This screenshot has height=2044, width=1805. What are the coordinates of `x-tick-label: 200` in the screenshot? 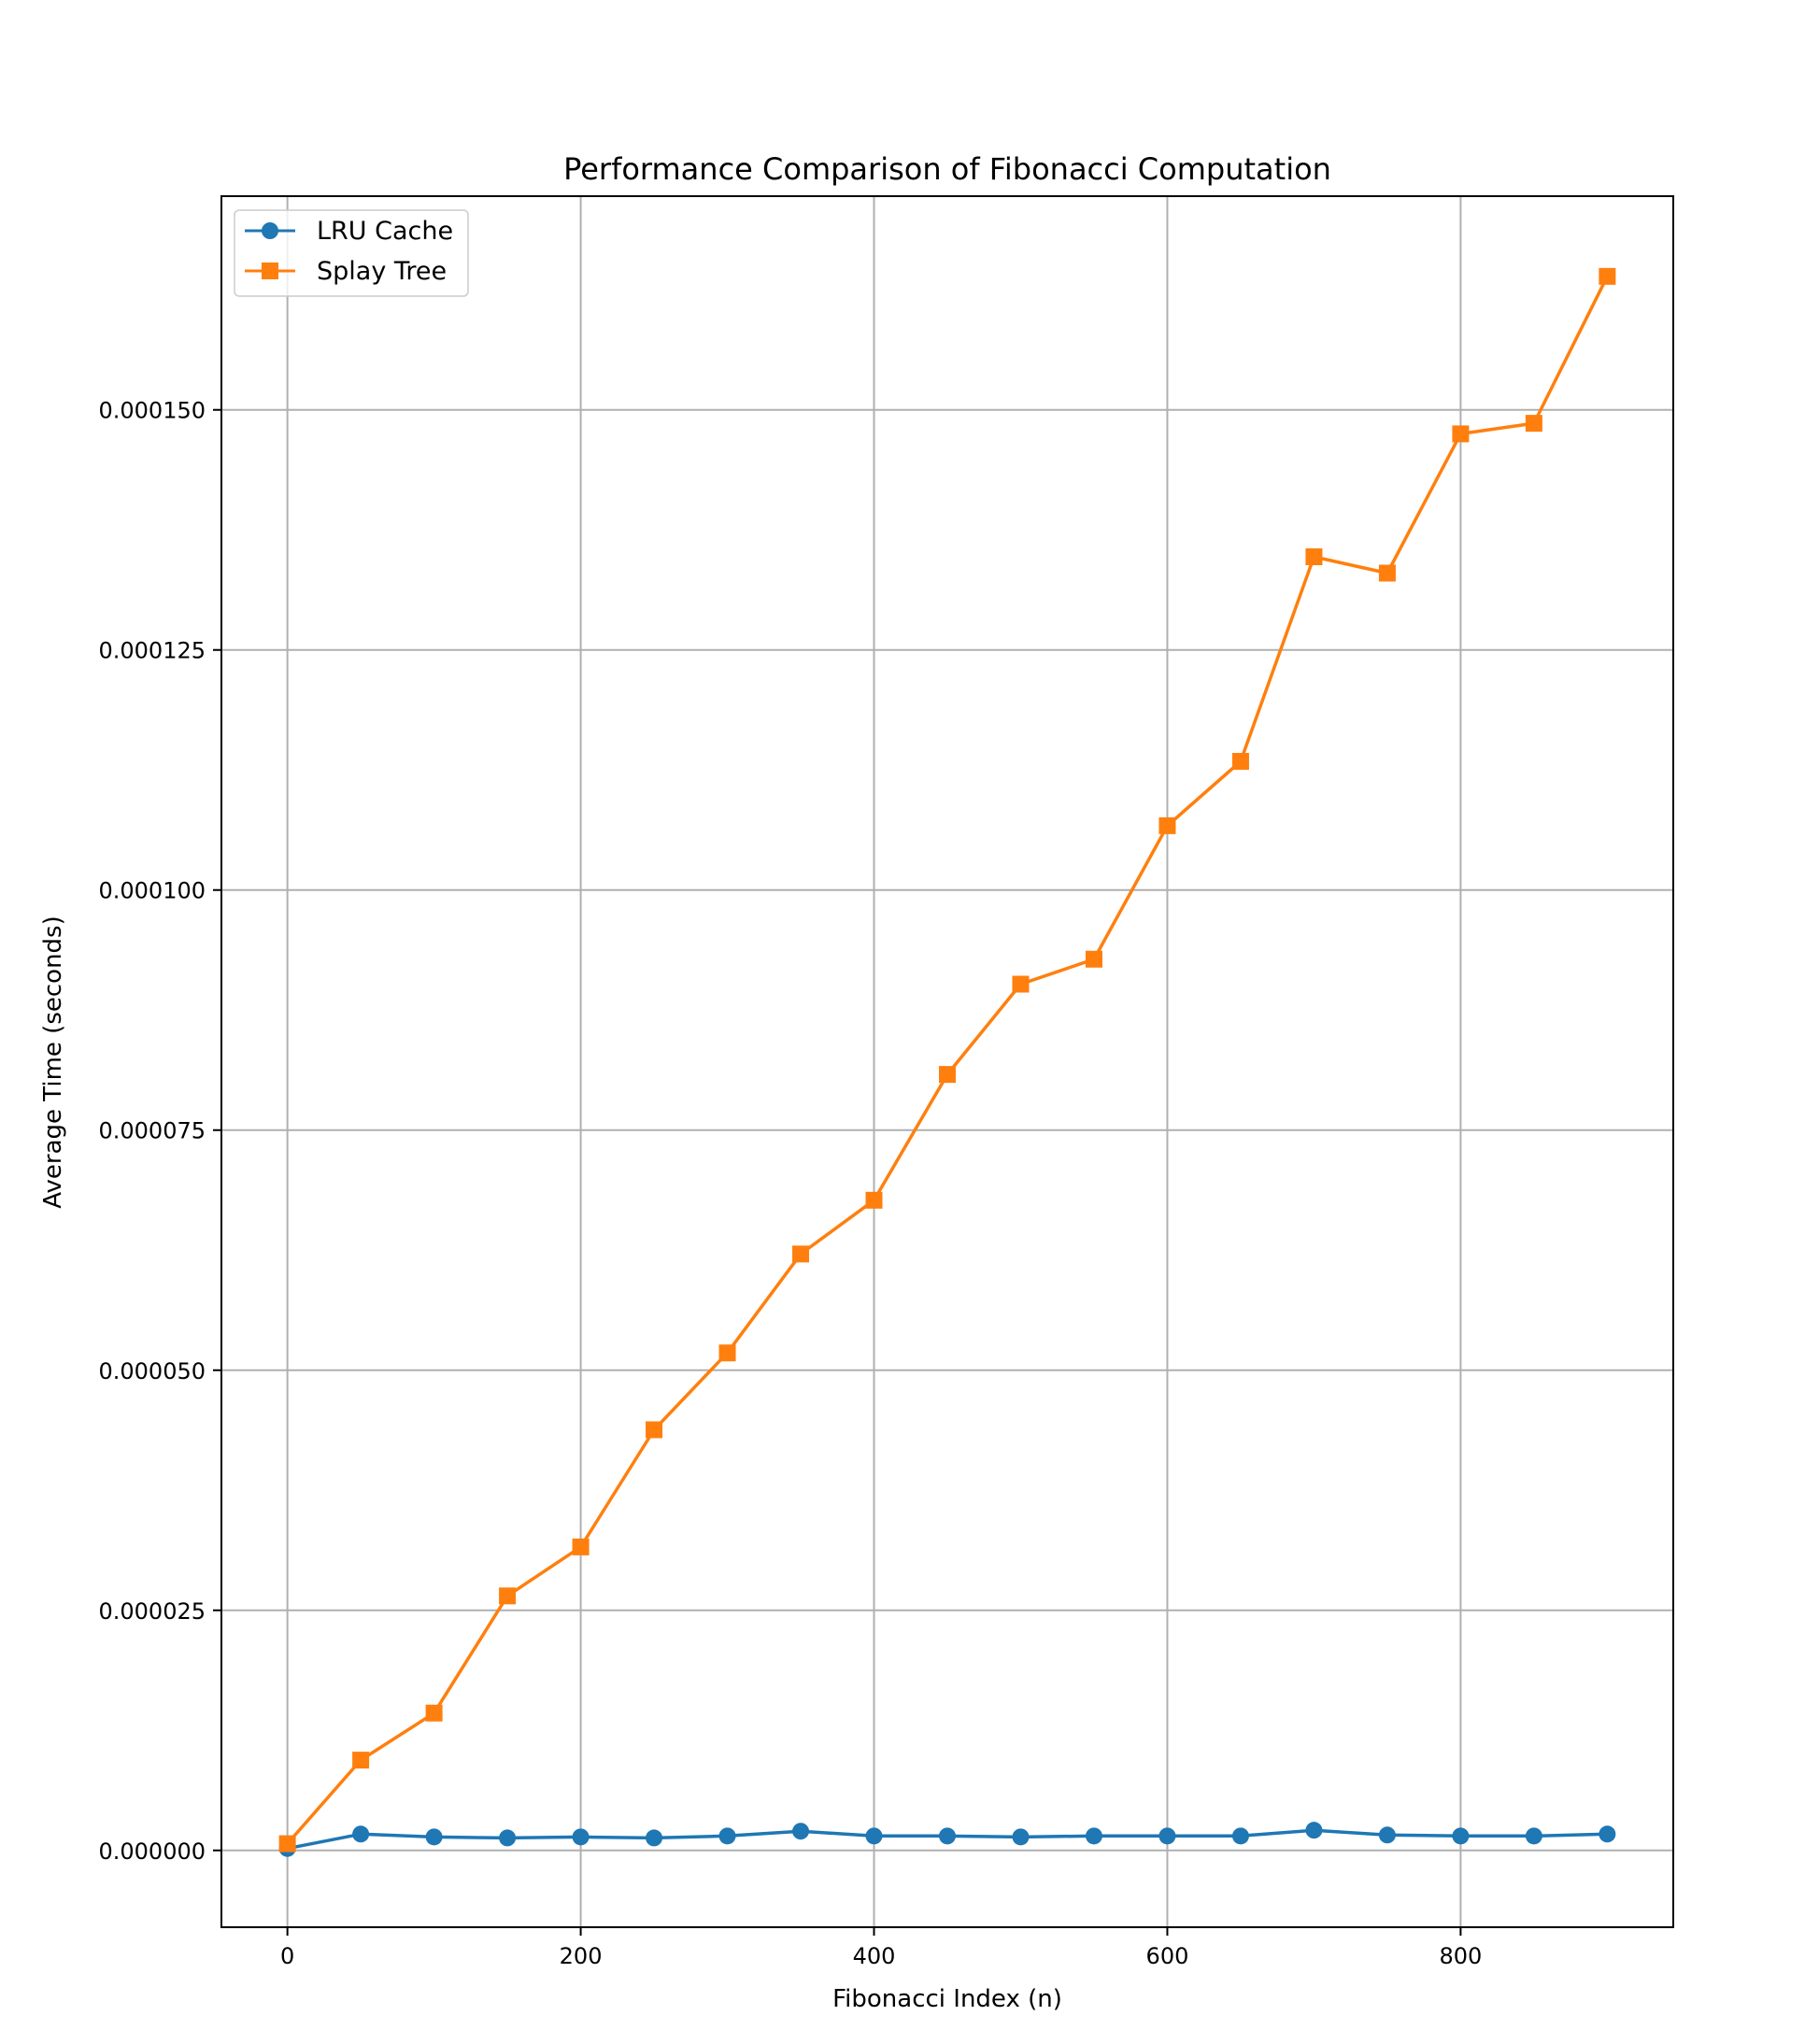 It's located at (581, 1956).